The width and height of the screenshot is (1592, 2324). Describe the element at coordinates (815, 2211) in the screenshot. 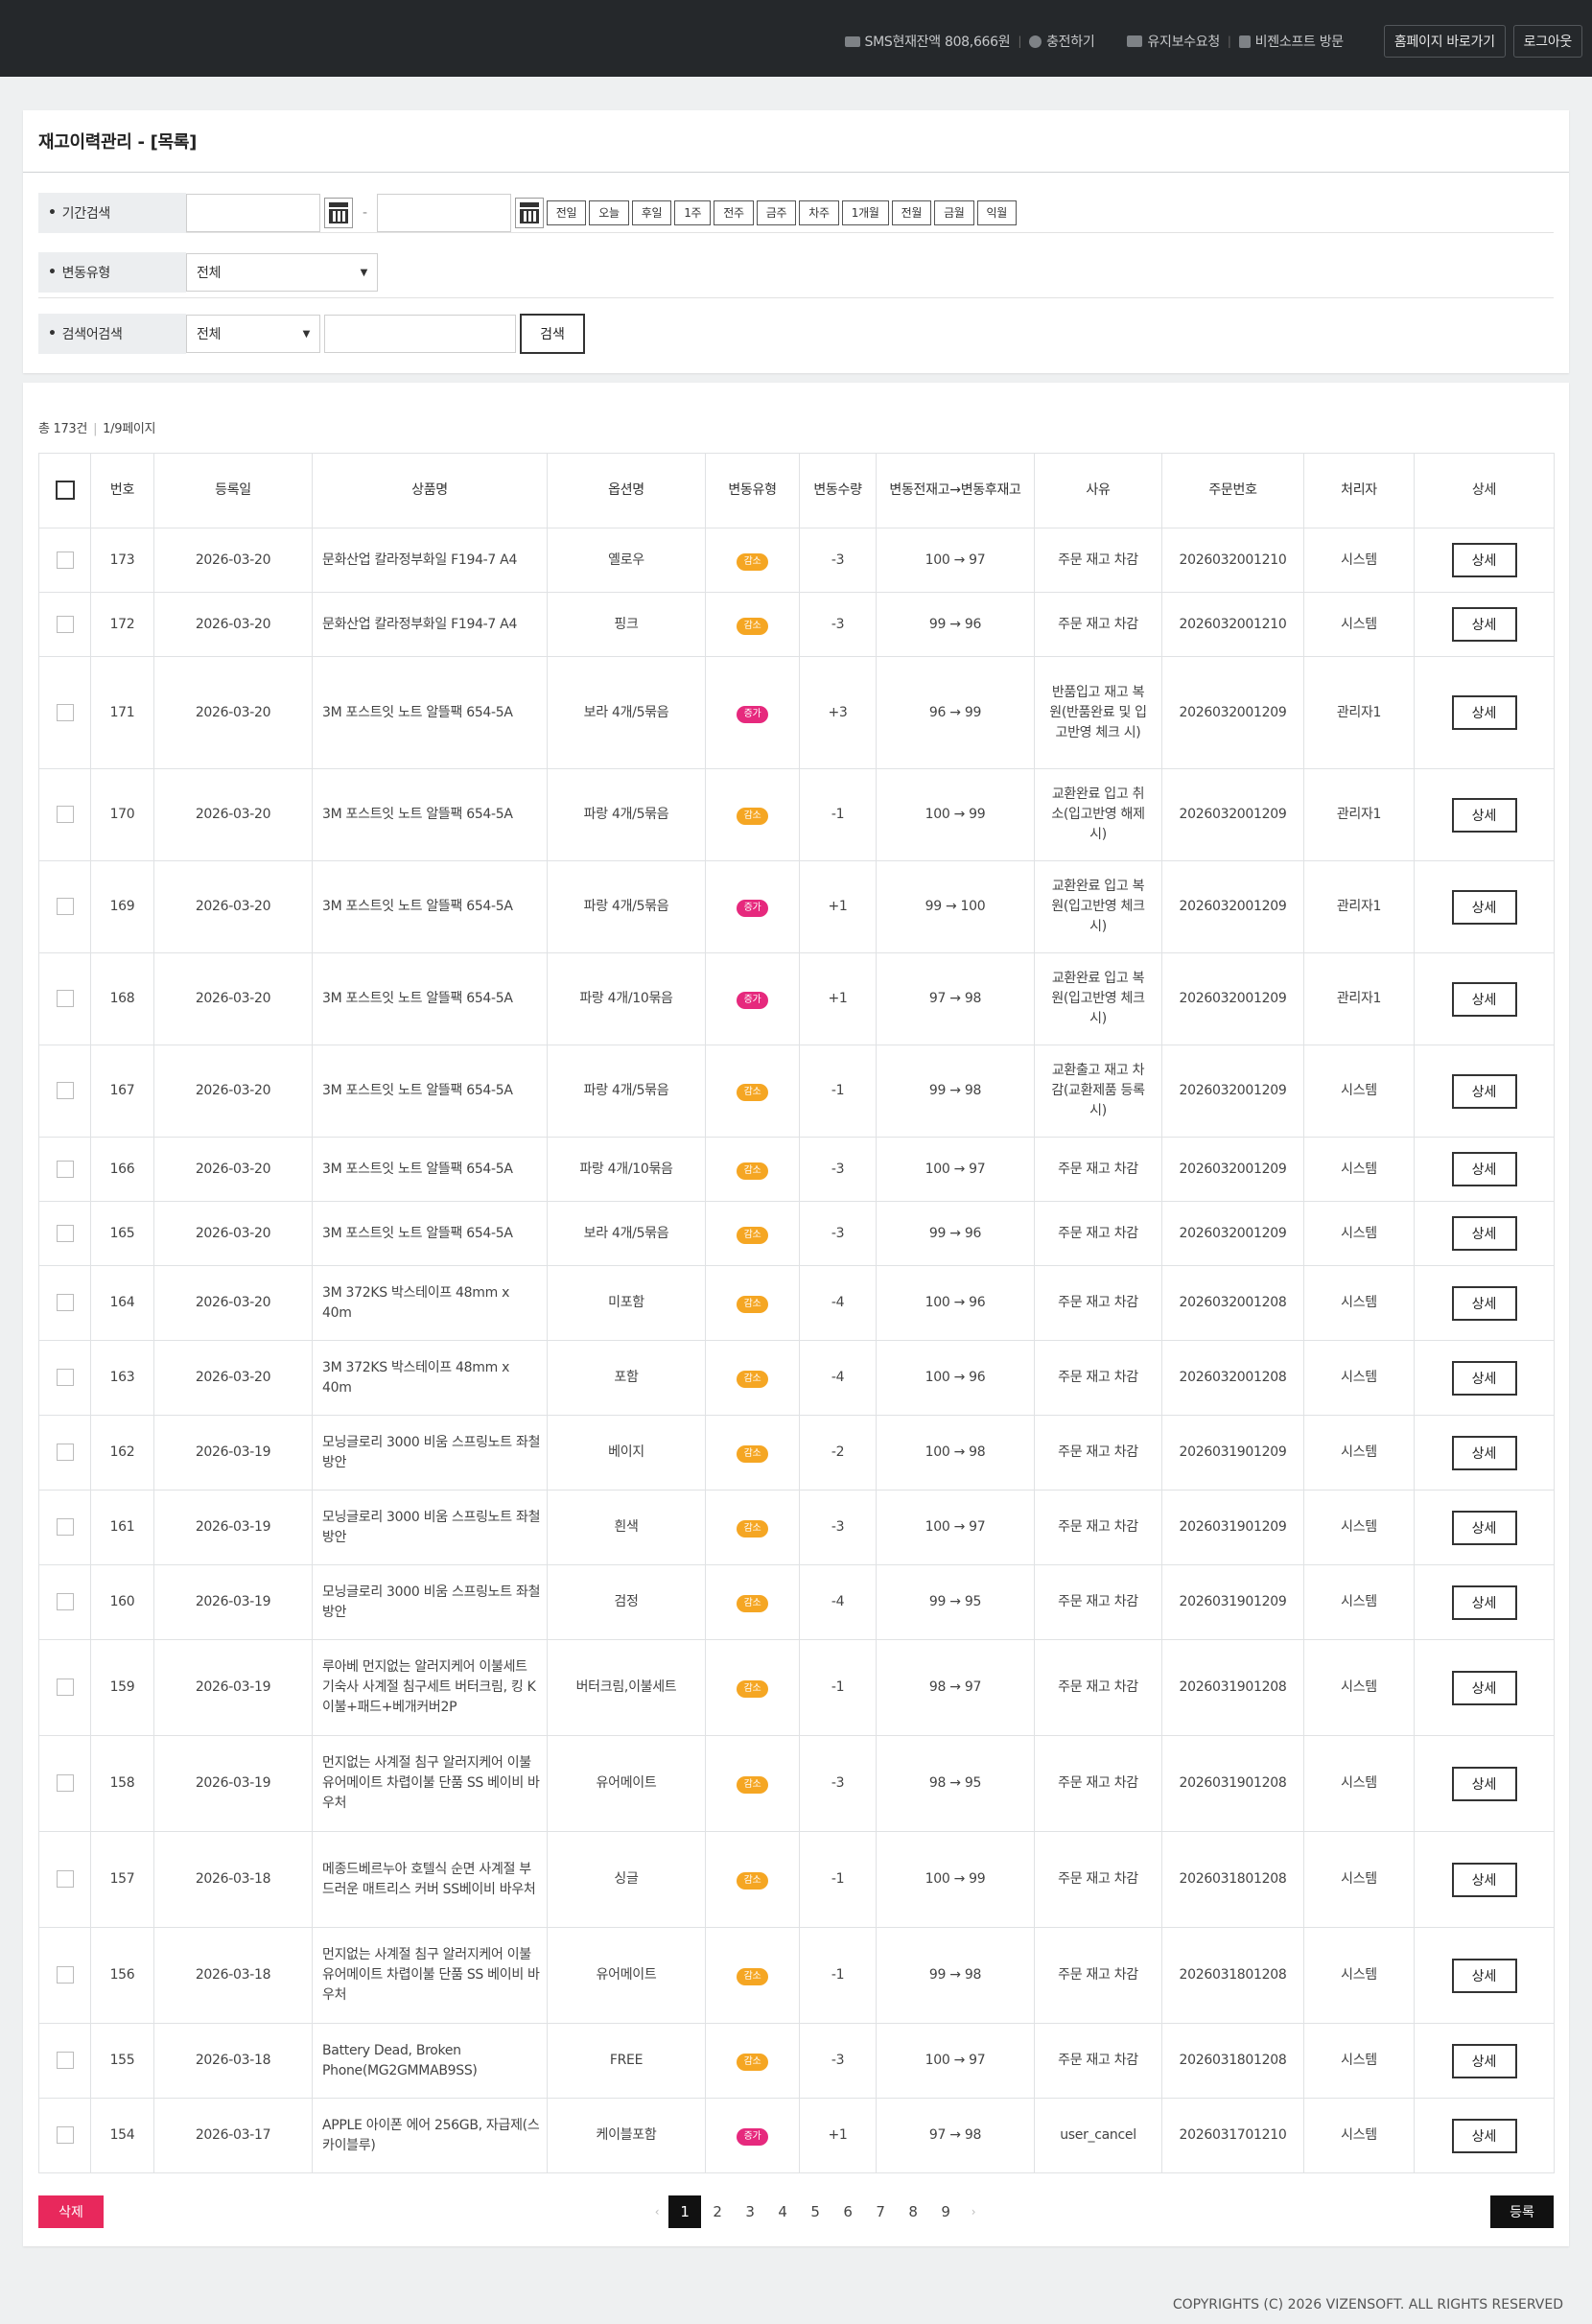

I see `page-link: 5` at that location.